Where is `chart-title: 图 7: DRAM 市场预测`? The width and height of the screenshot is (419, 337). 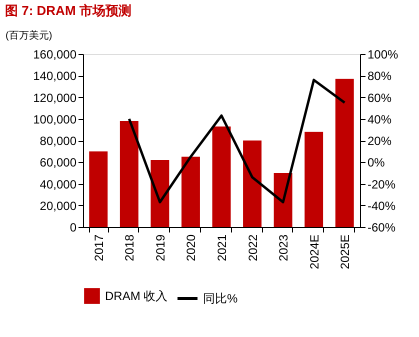 chart-title: 图 7: DRAM 市场预测 is located at coordinates (68, 10).